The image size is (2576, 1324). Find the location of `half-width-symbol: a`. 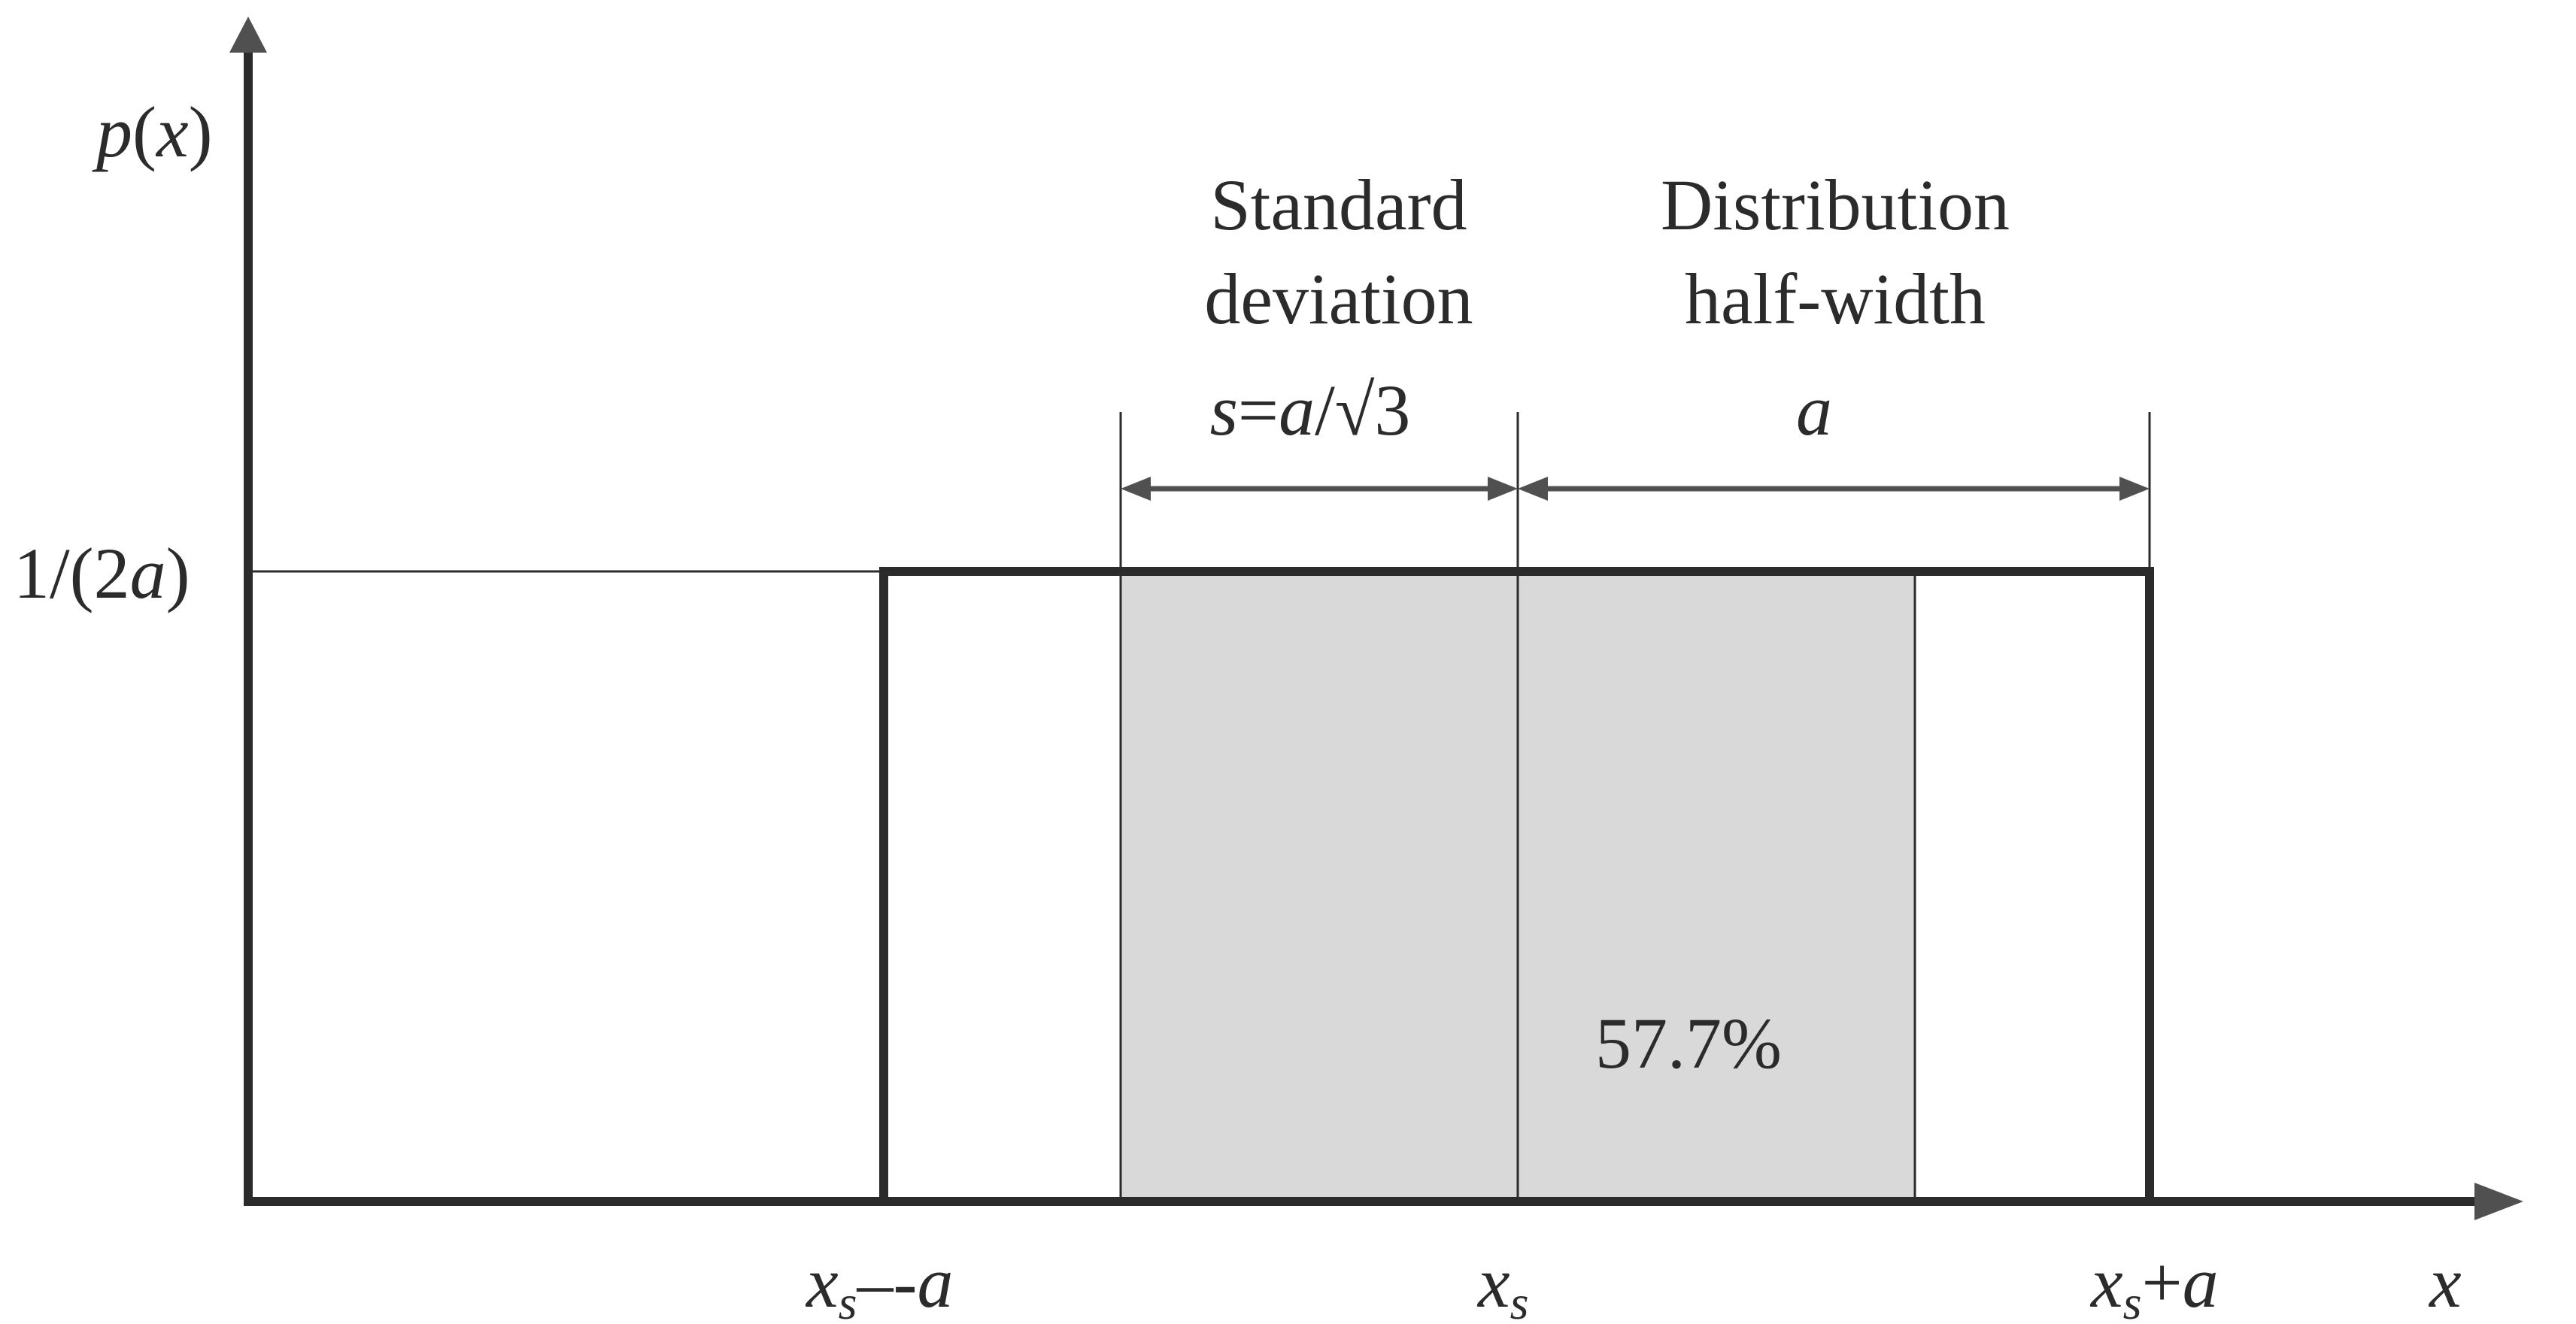

half-width-symbol: a is located at coordinates (1814, 410).